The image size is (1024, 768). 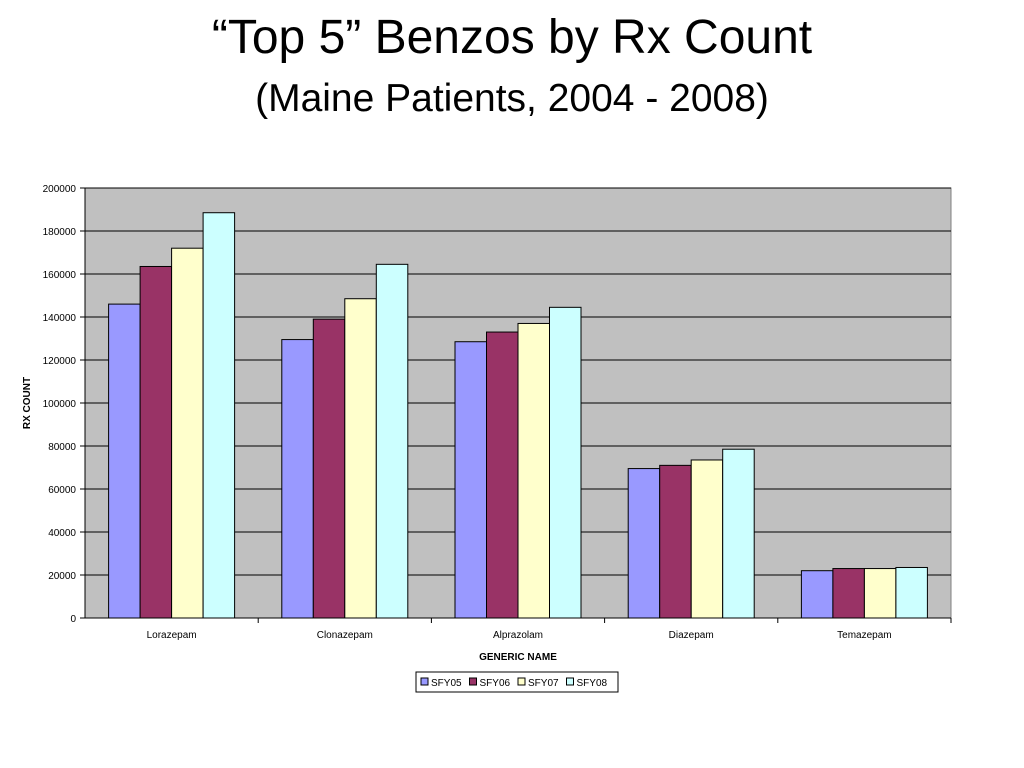 I want to click on x-axis-title: GENERIC NAME, so click(x=518, y=657).